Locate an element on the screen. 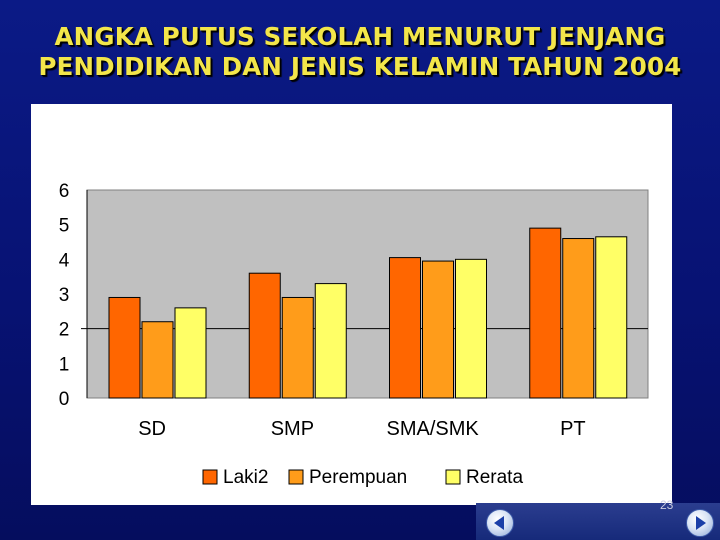  y-tick-label: 2 is located at coordinates (64, 330).